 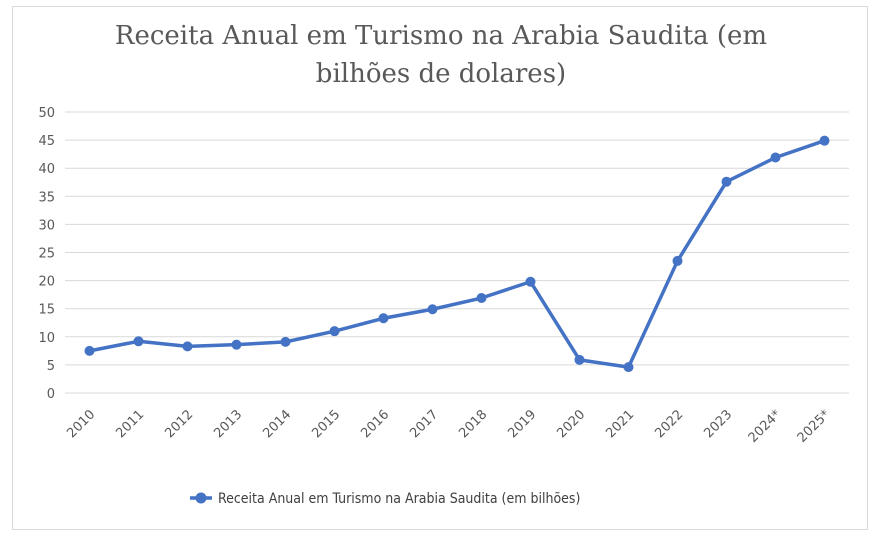 What do you see at coordinates (765, 426) in the screenshot?
I see `x-tick-label: 2024*` at bounding box center [765, 426].